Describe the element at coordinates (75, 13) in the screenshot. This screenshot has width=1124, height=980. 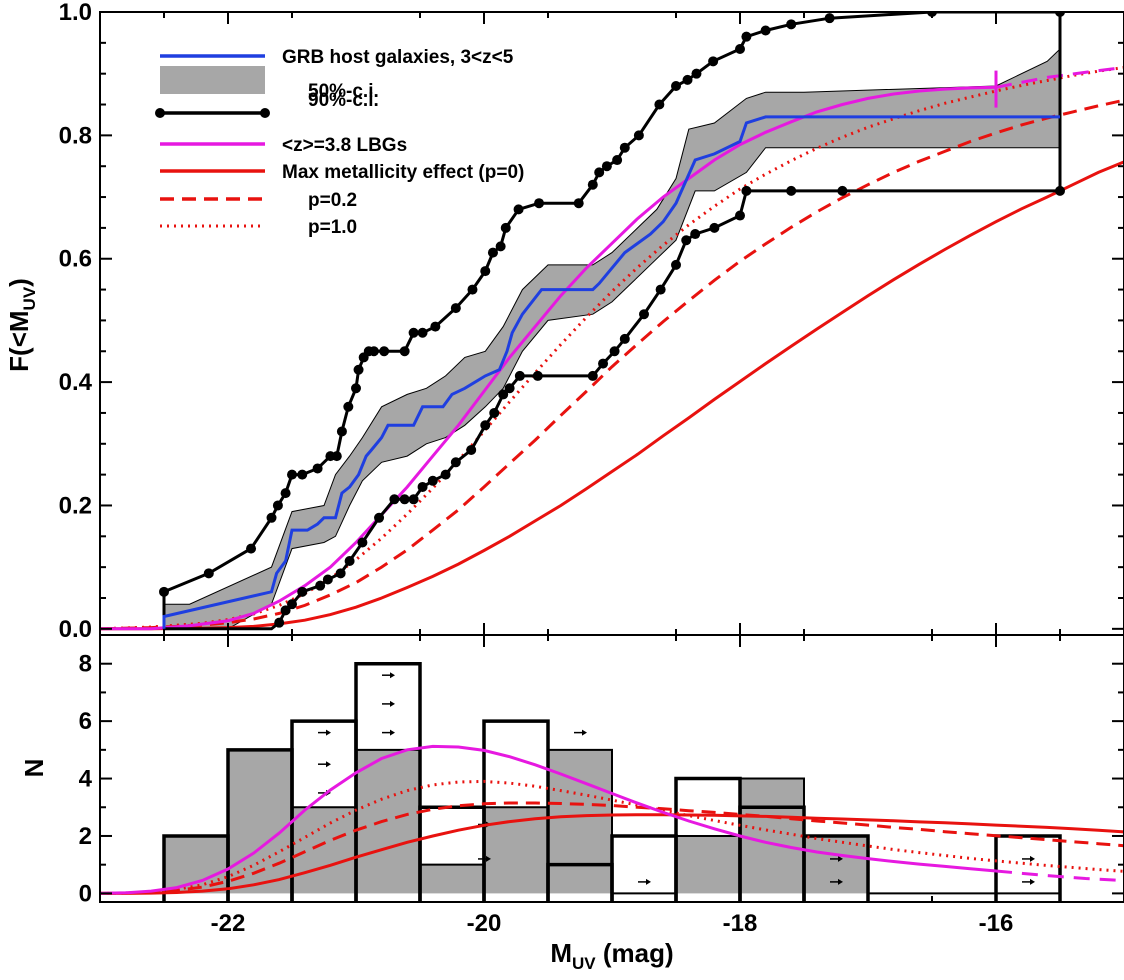
I see `y-tick-label-top: 1.0` at that location.